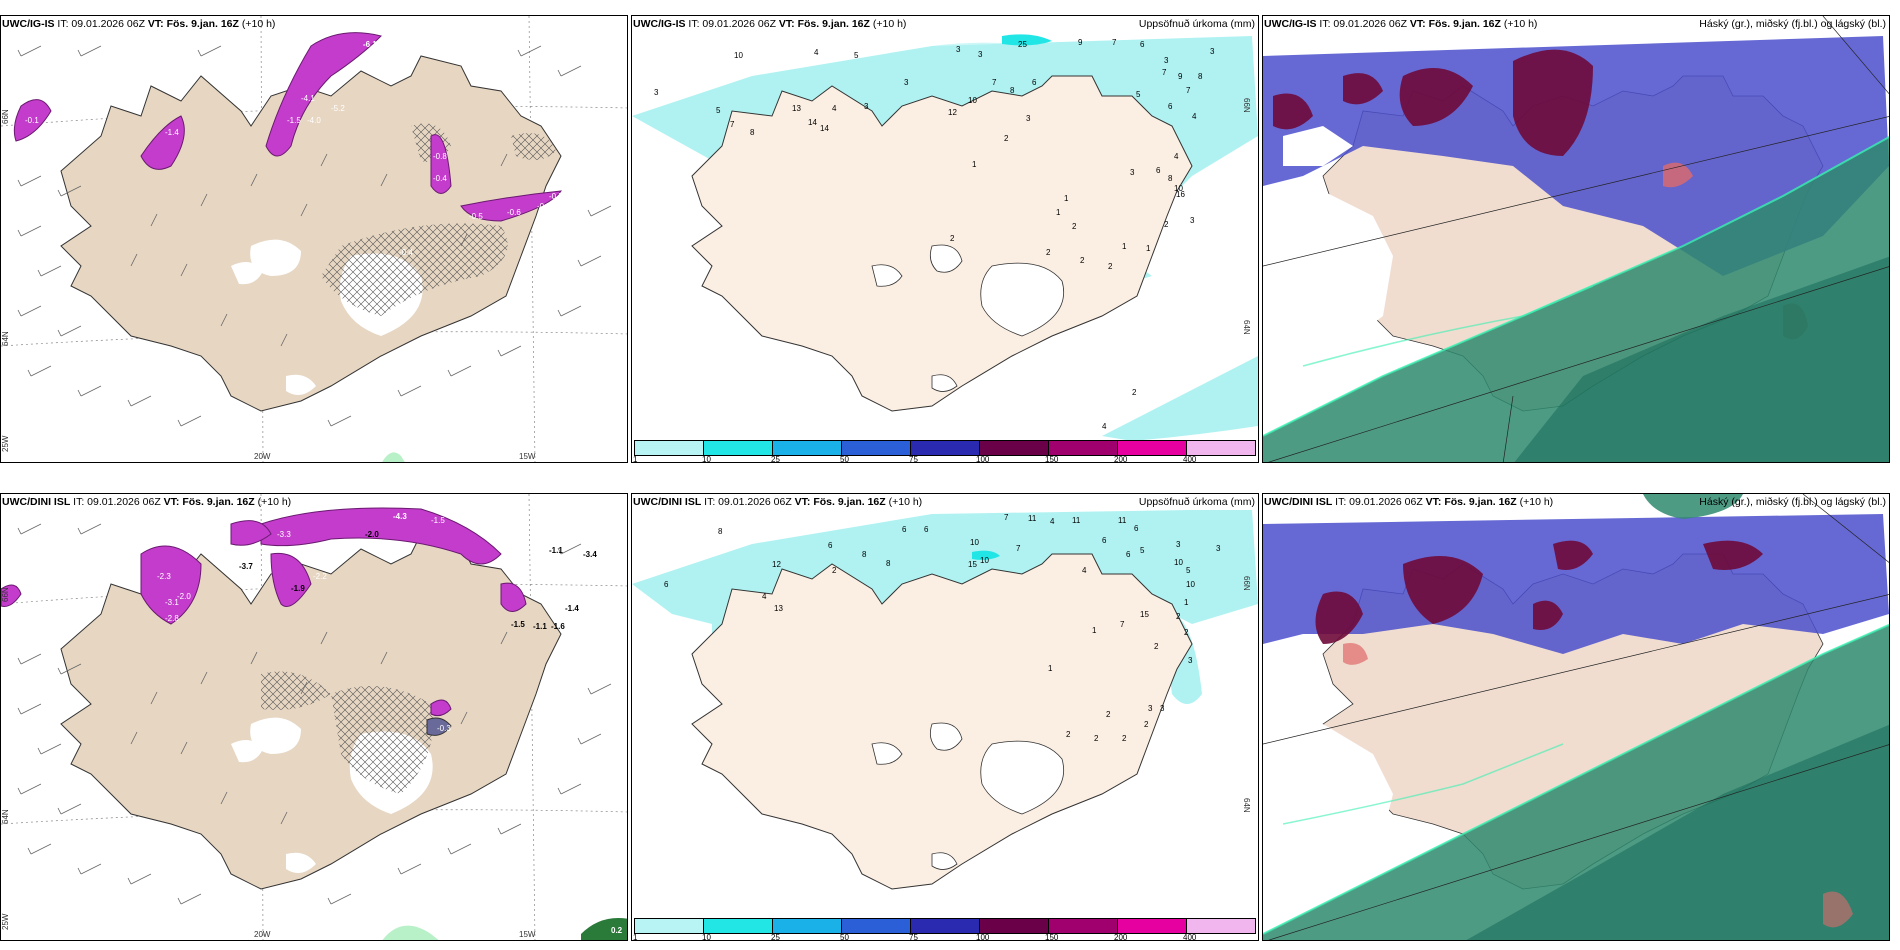 The height and width of the screenshot is (950, 1900). I want to click on temp-label: -0.3, so click(444, 728).